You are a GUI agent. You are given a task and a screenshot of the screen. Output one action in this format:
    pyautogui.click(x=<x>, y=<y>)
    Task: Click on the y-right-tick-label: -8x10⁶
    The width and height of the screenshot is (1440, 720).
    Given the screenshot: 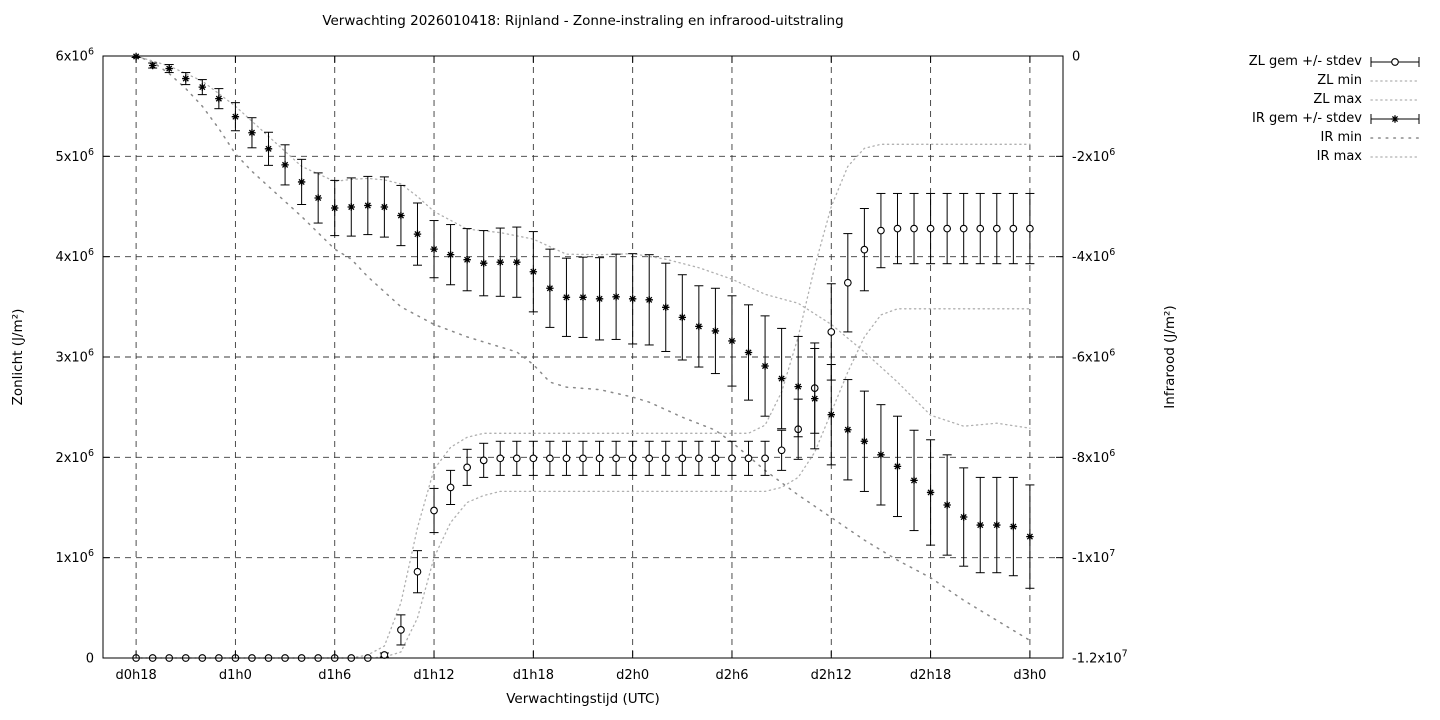 What is the action you would take?
    pyautogui.click(x=1093, y=457)
    